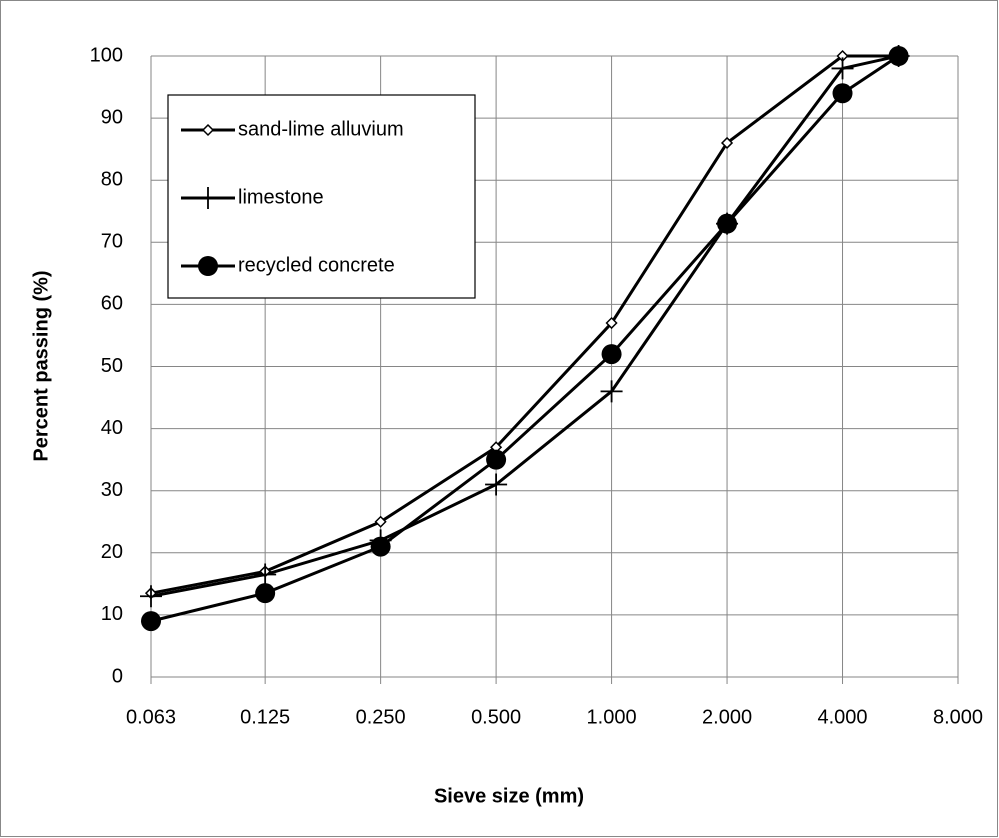 This screenshot has width=999, height=838. Describe the element at coordinates (112, 117) in the screenshot. I see `y-tick-label: 90` at that location.